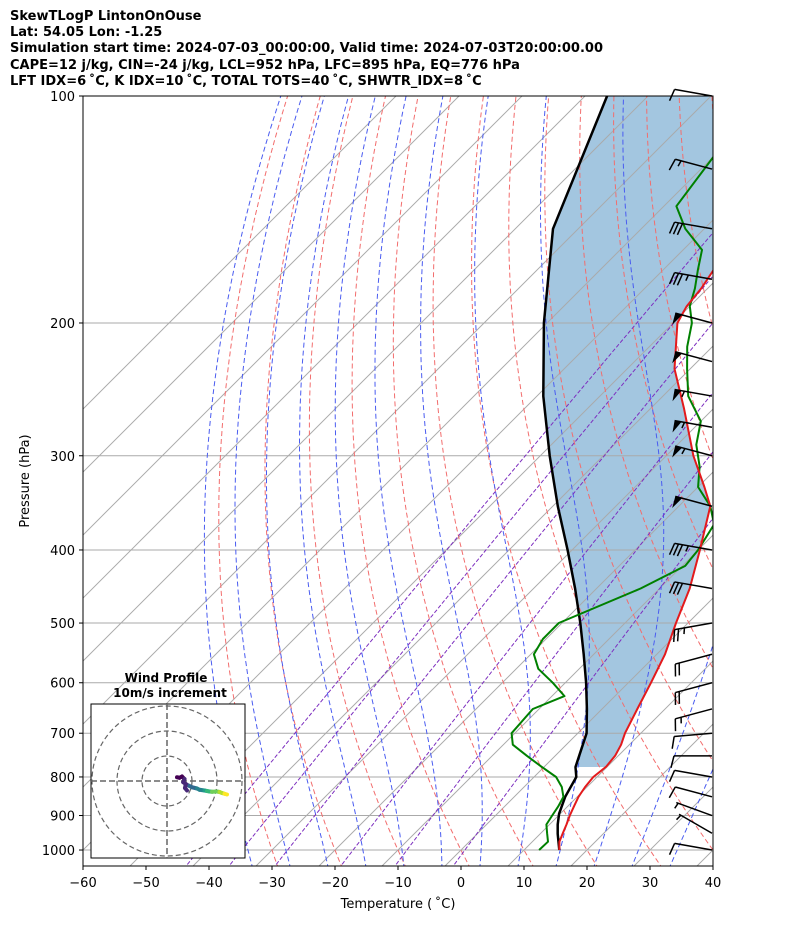 The image size is (794, 937). Describe the element at coordinates (166, 678) in the screenshot. I see `hodograph-title: Wind Profile` at that location.